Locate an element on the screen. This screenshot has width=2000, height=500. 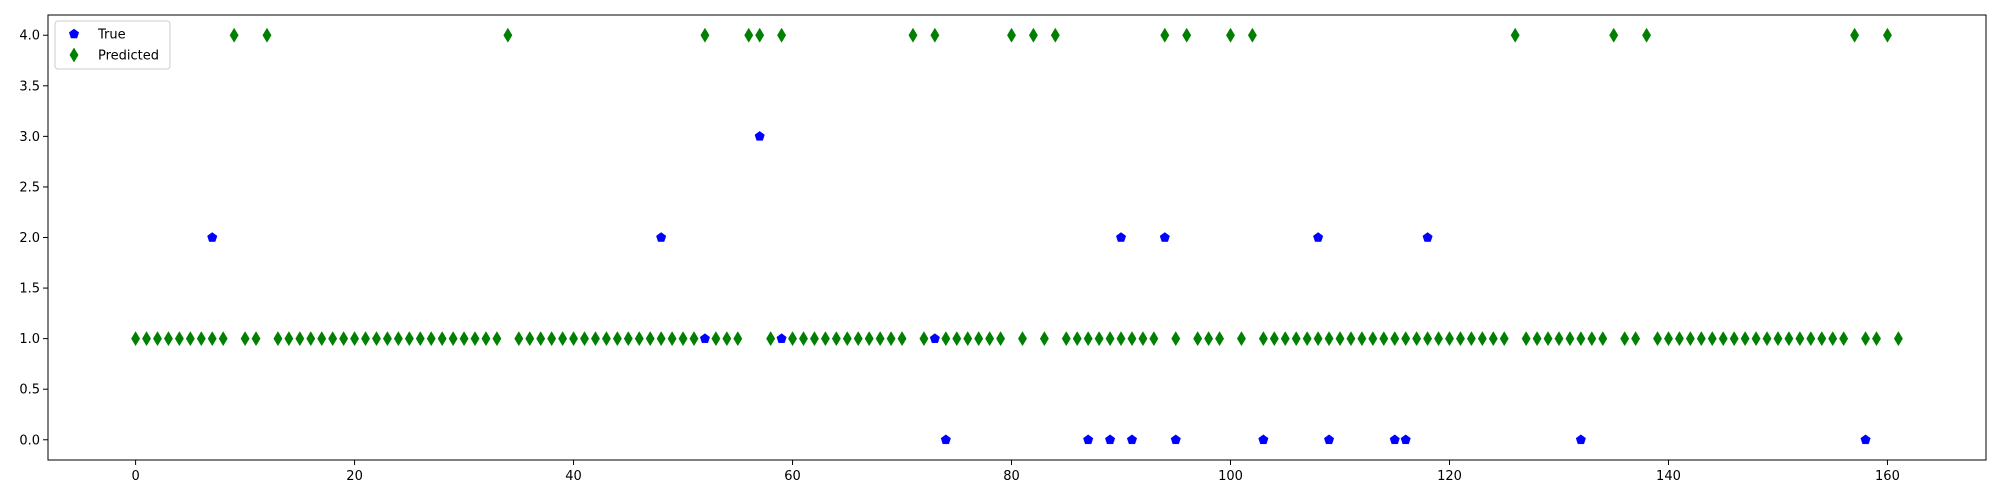
x-tick-label: 120 is located at coordinates (1449, 476).